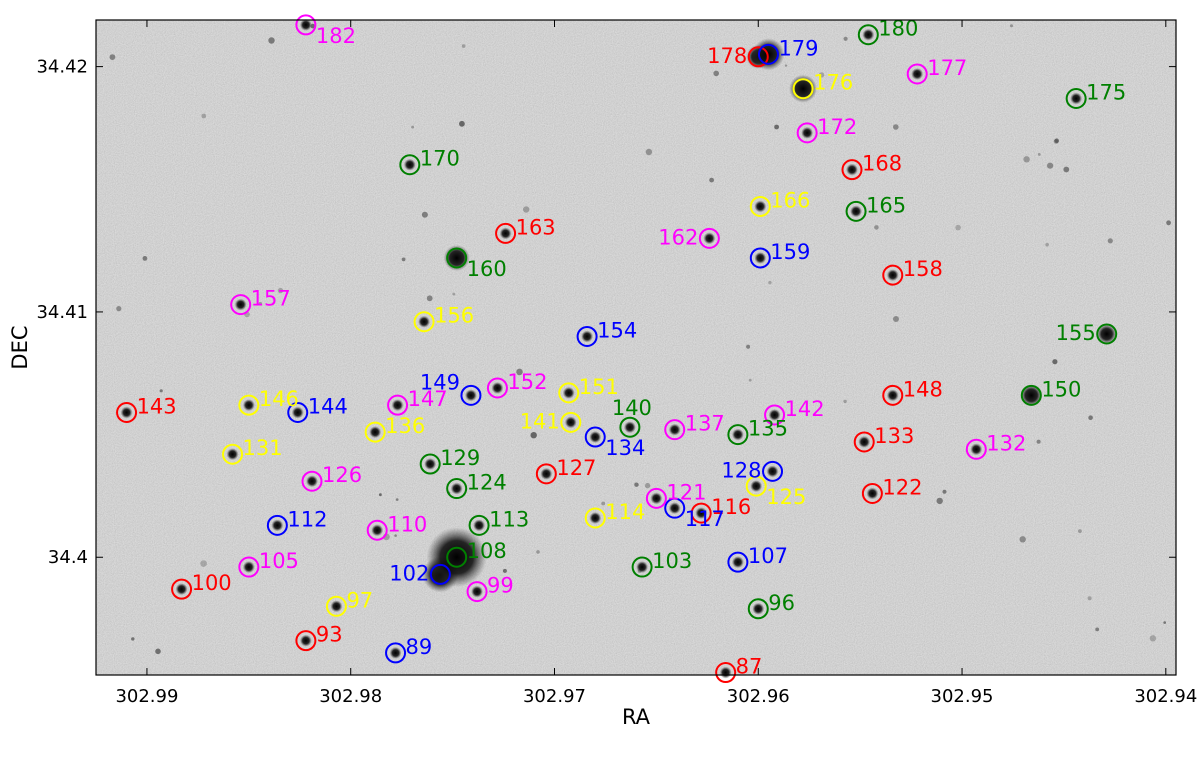  What do you see at coordinates (805, 409) in the screenshot?
I see `source-label-142: 142` at bounding box center [805, 409].